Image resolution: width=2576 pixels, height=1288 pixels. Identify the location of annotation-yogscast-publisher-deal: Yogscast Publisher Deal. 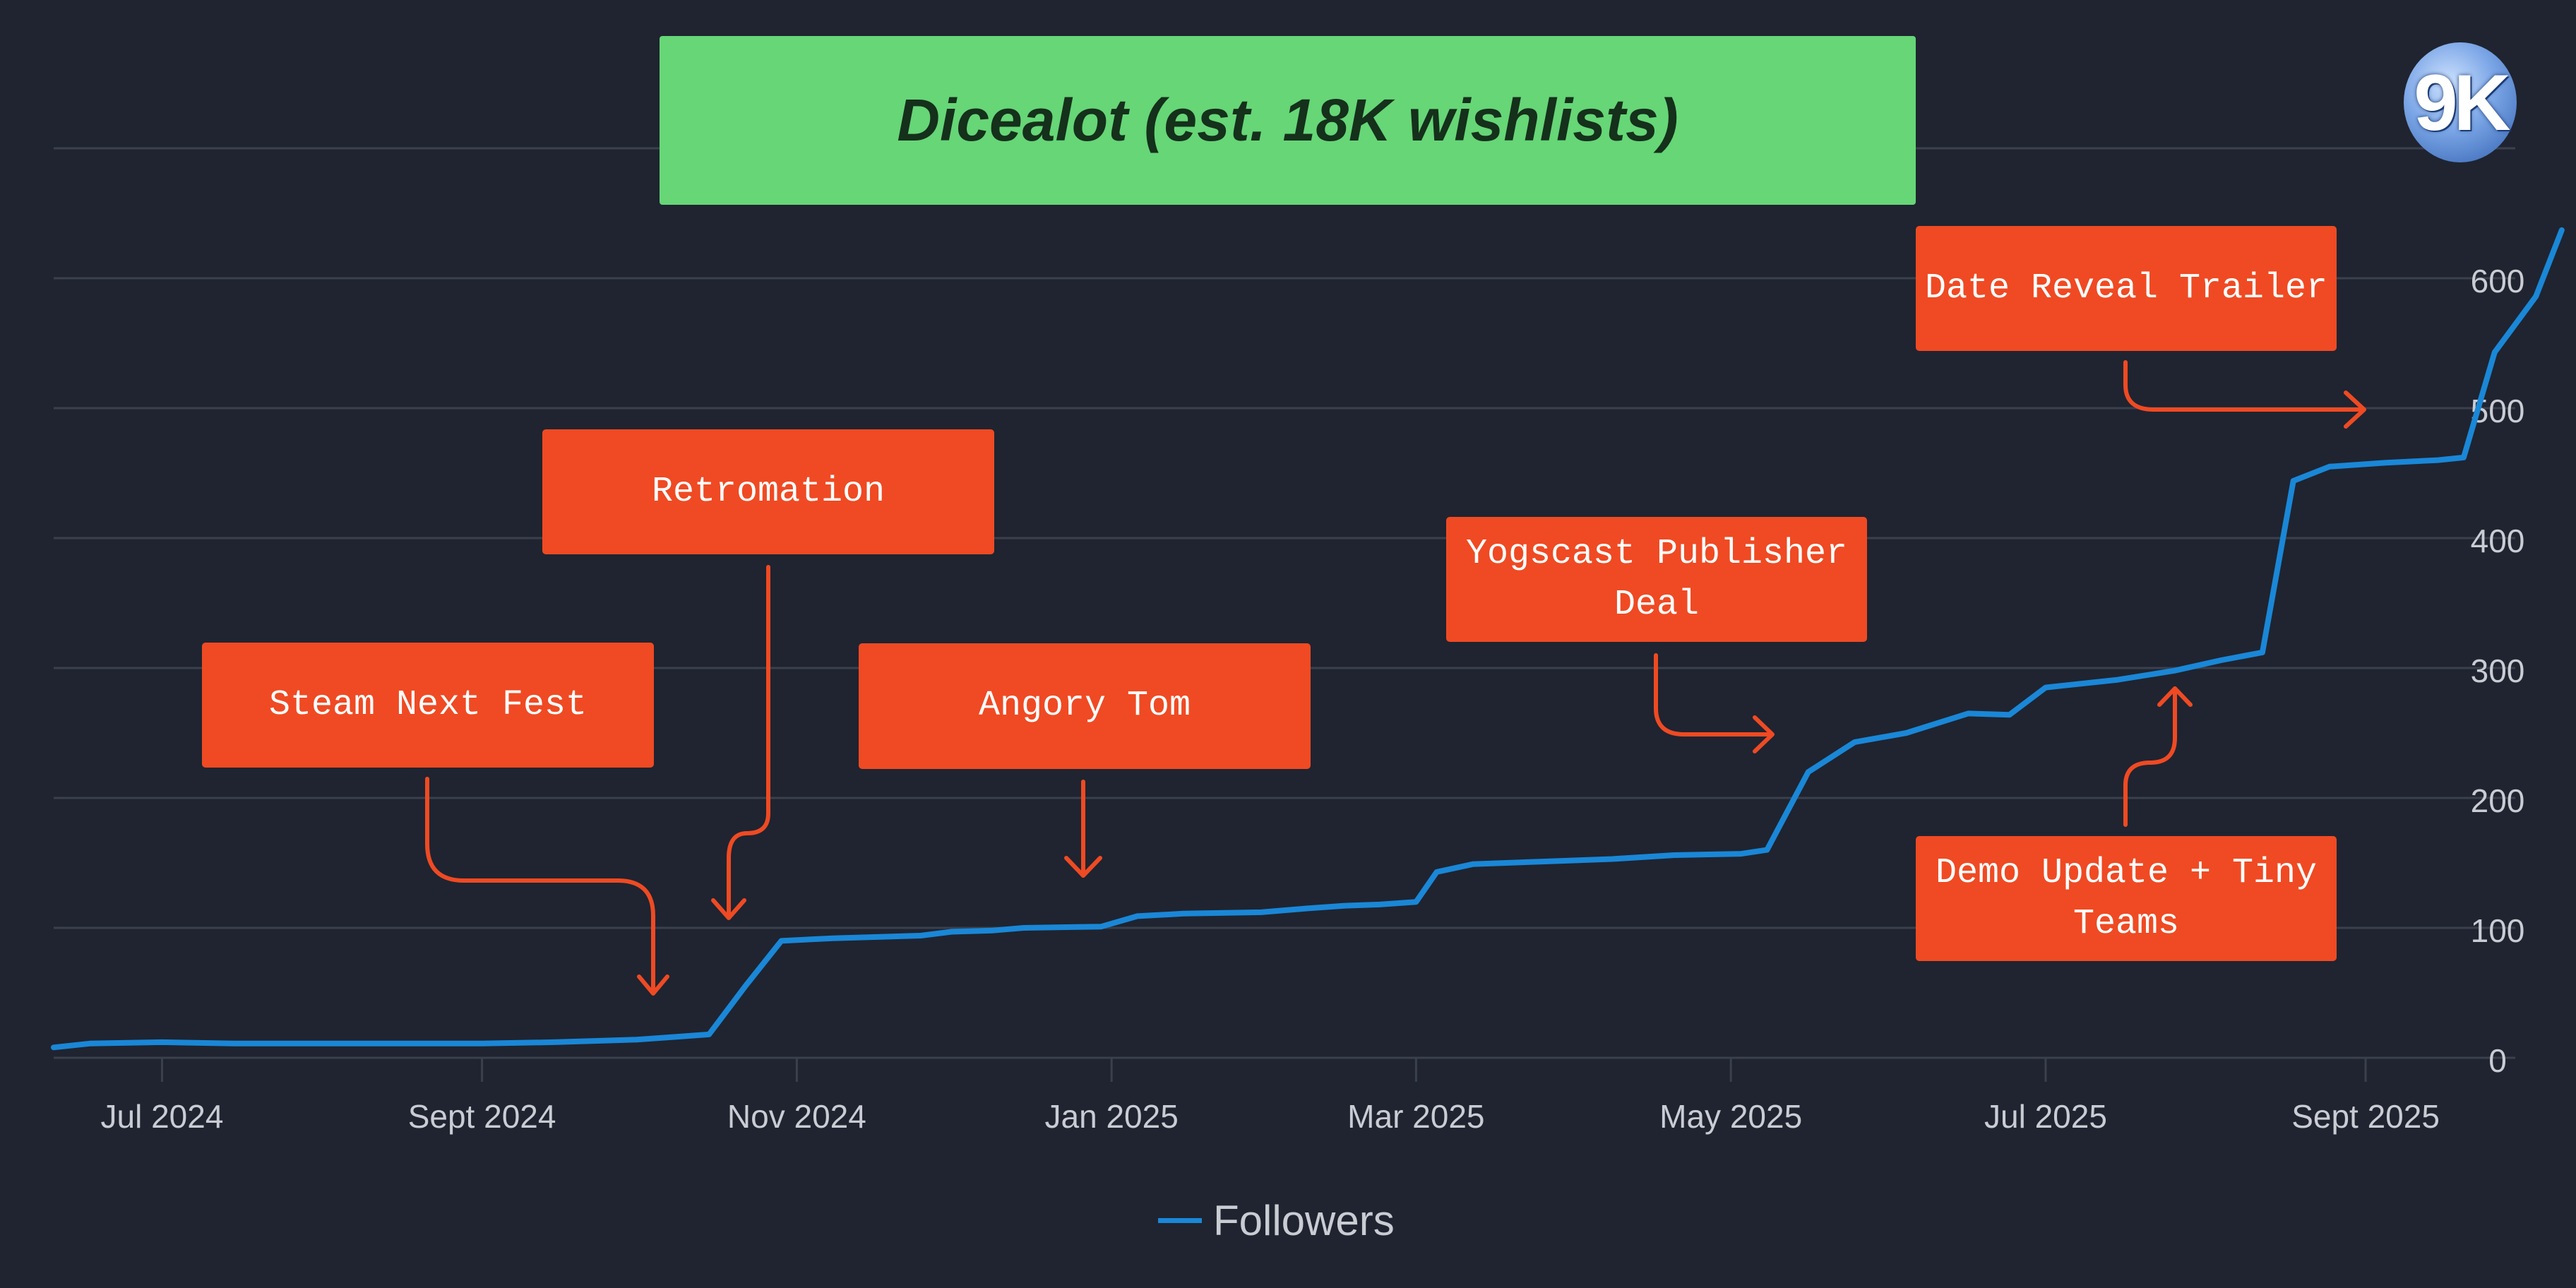
(1656, 579).